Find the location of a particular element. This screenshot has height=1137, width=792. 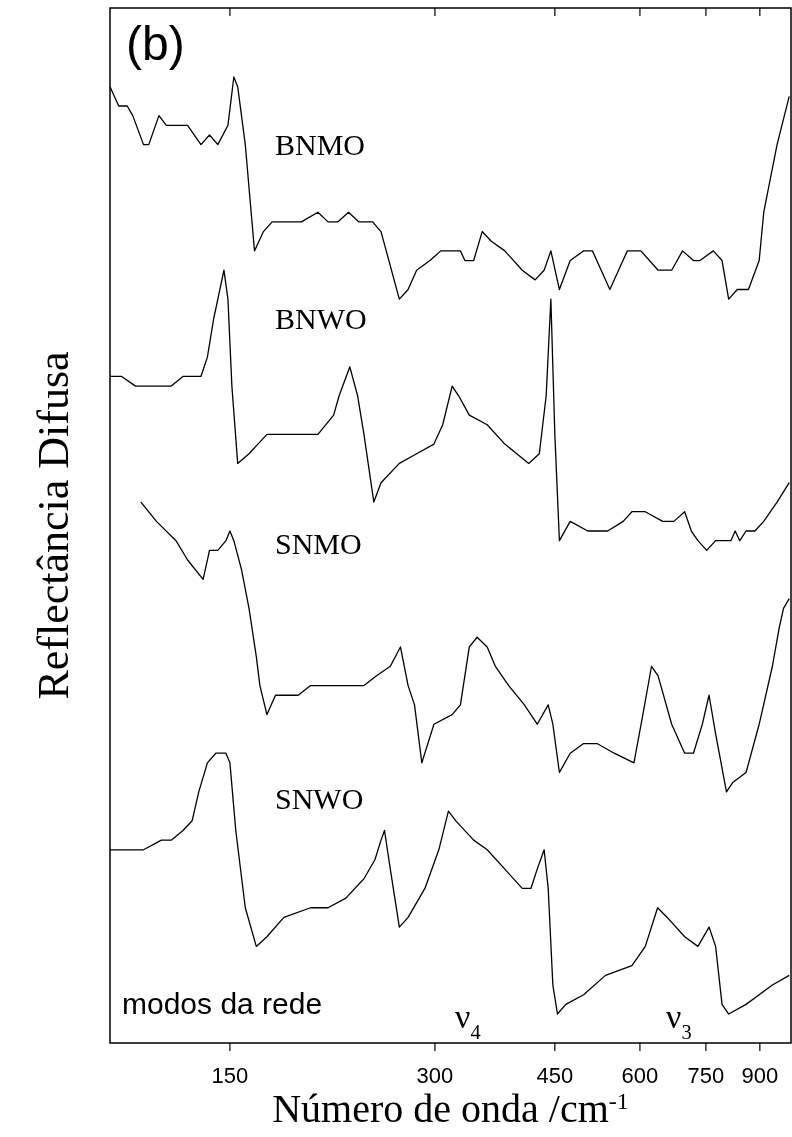

annotation: ν$_{3}$ is located at coordinates (679, 1020).